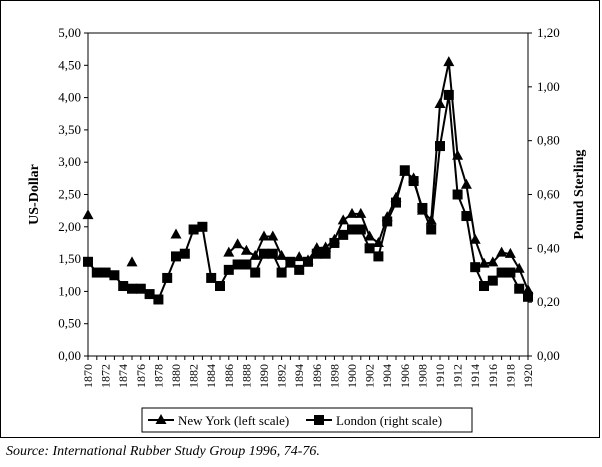 Image resolution: width=602 pixels, height=467 pixels. What do you see at coordinates (548, 355) in the screenshot?
I see `y2-tick-label: 0,00` at bounding box center [548, 355].